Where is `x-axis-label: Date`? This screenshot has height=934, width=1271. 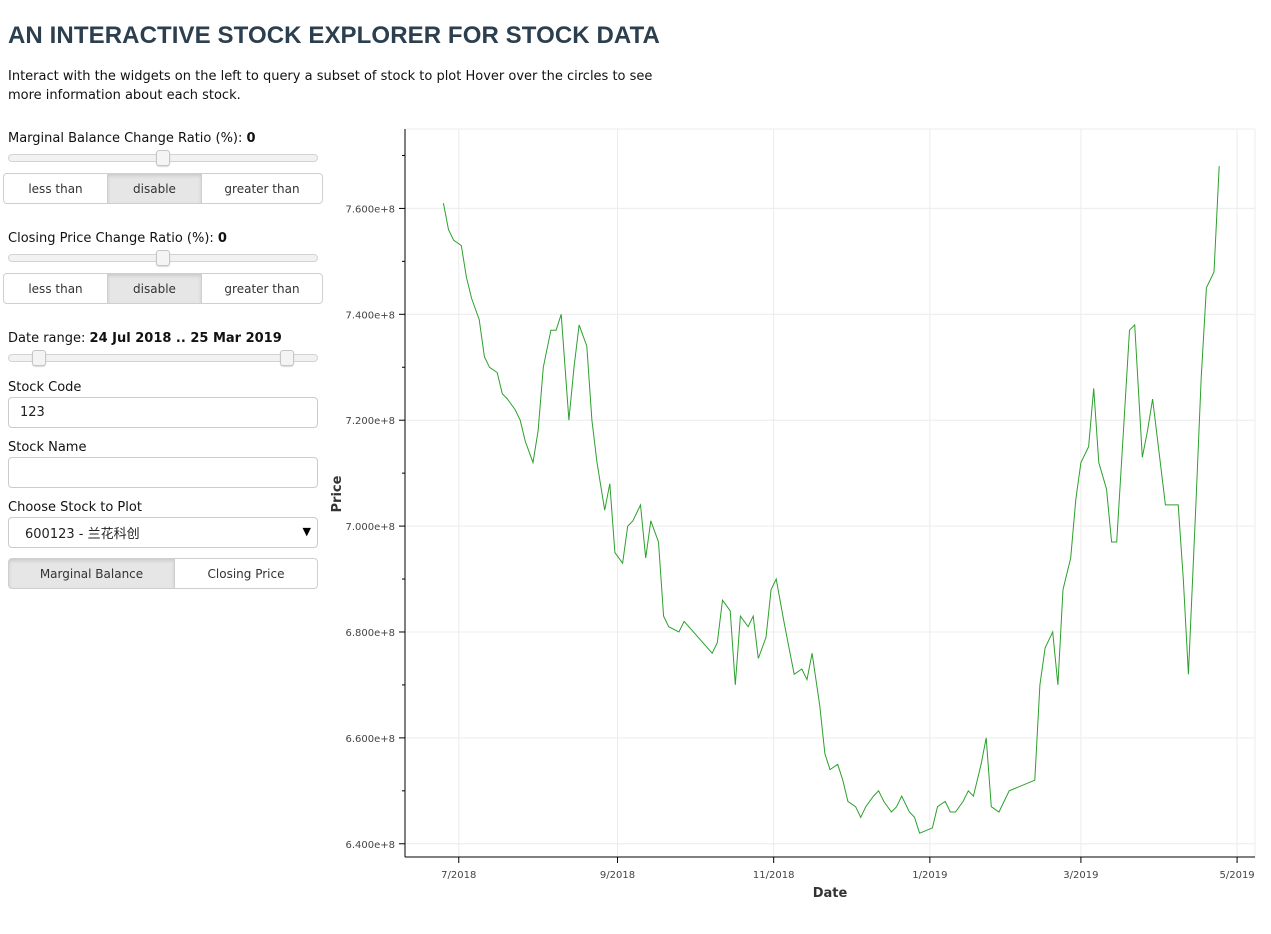 x-axis-label: Date is located at coordinates (830, 893).